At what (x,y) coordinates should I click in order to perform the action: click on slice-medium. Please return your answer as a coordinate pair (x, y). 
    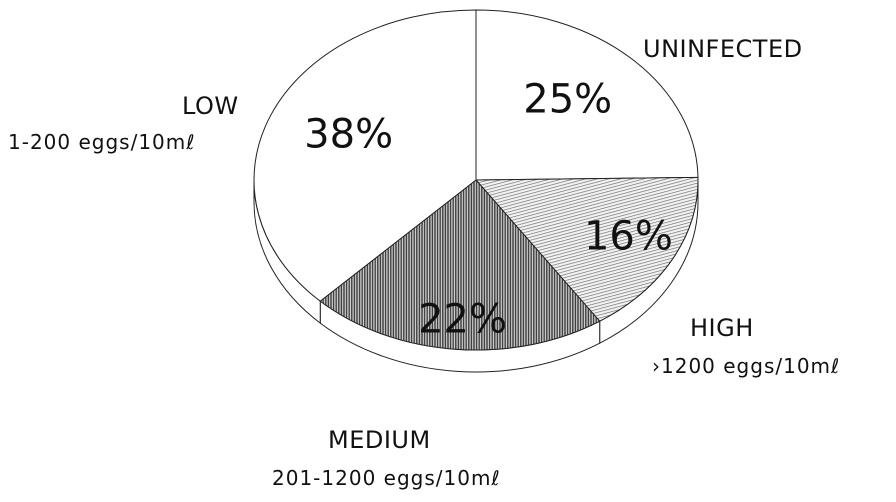
    Looking at the image, I should click on (460, 265).